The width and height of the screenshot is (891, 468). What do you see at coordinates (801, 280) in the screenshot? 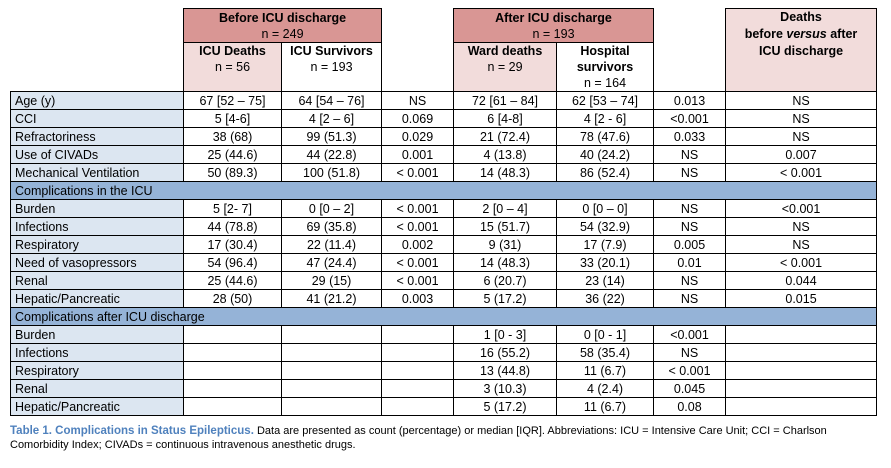
I see `table-cell: 0.044` at bounding box center [801, 280].